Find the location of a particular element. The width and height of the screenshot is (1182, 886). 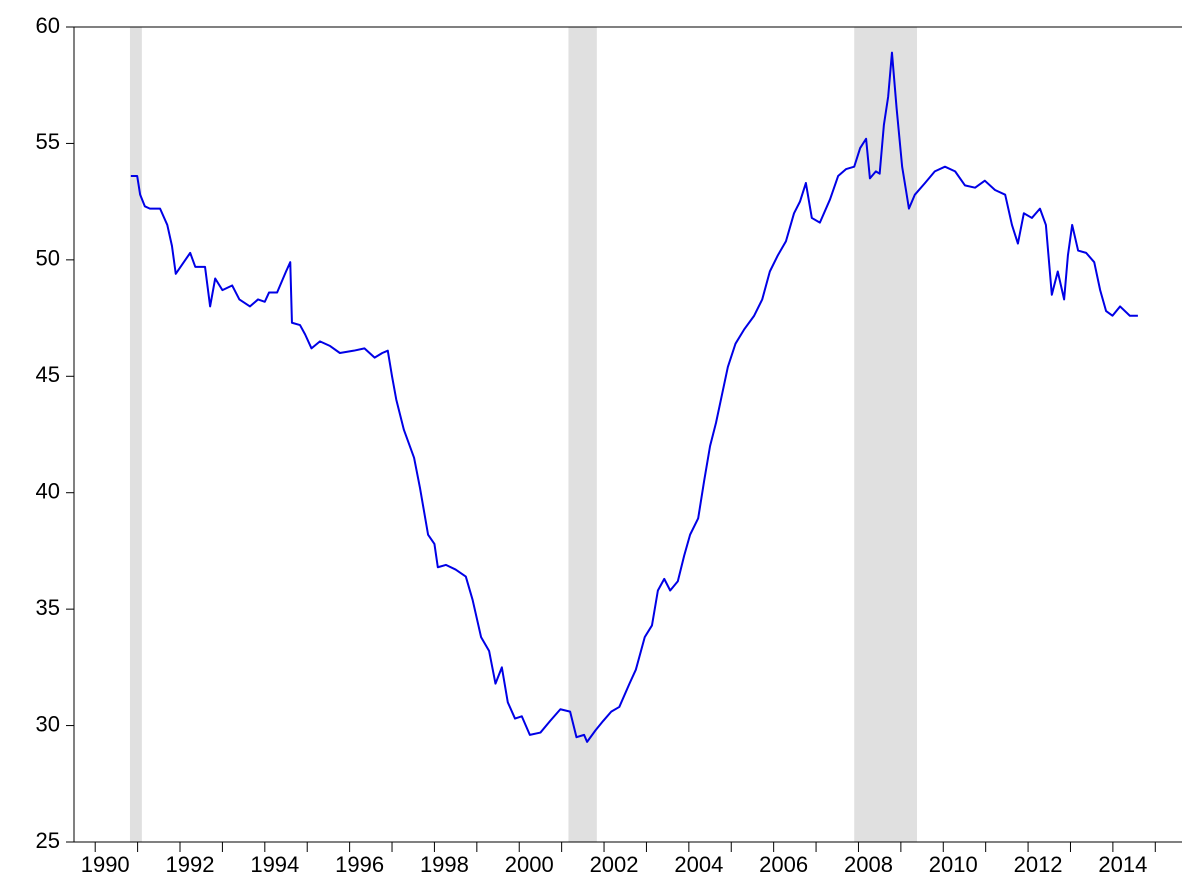

x-tick-label: 2000 is located at coordinates (529, 864).